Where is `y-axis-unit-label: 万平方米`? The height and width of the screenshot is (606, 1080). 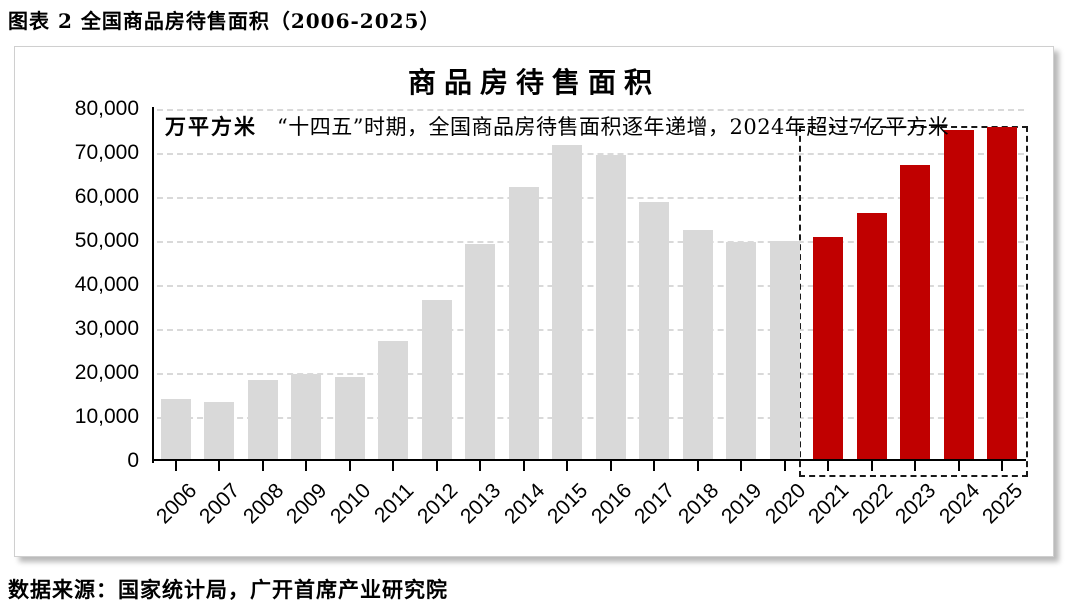 y-axis-unit-label: 万平方米 is located at coordinates (211, 126).